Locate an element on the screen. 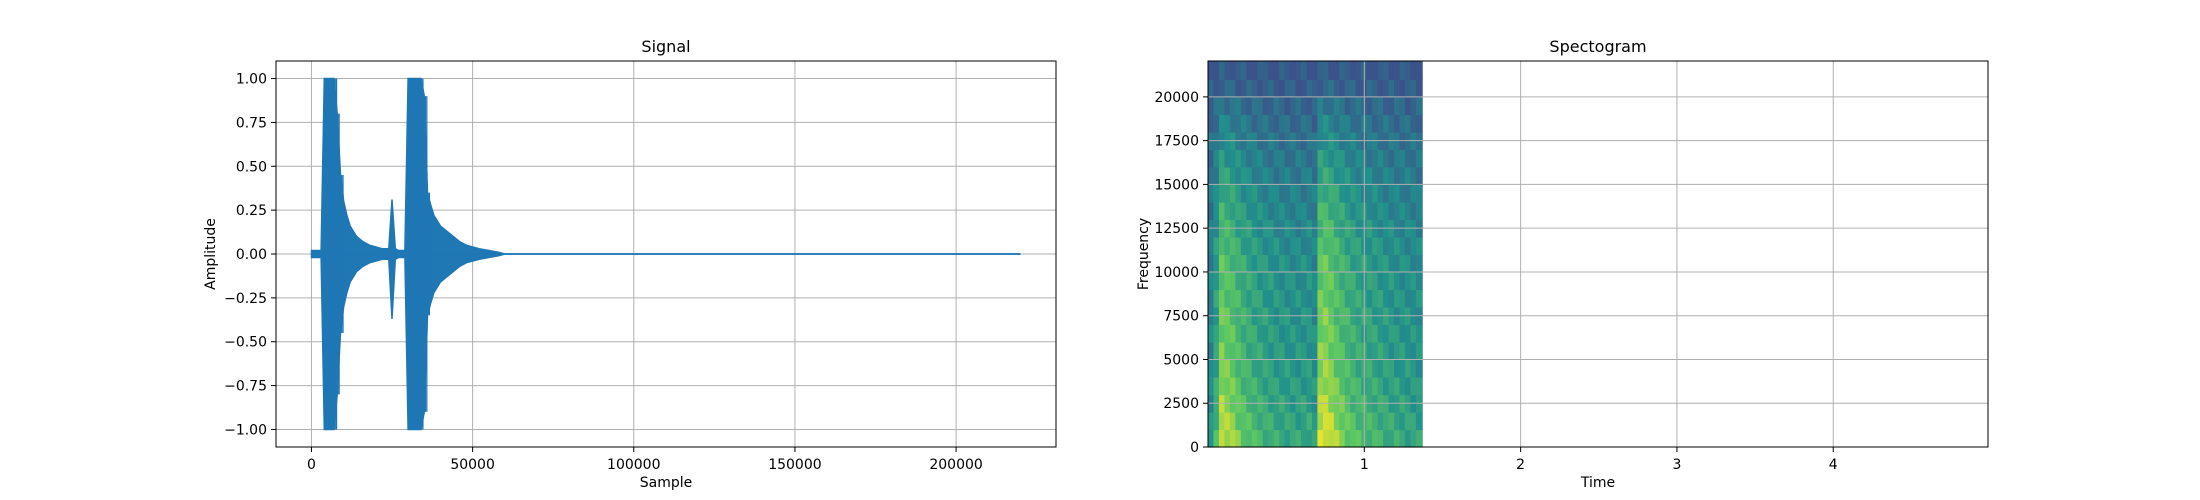 This screenshot has height=500, width=2200. spectrogram-x-axis-label: Time is located at coordinates (1597, 483).